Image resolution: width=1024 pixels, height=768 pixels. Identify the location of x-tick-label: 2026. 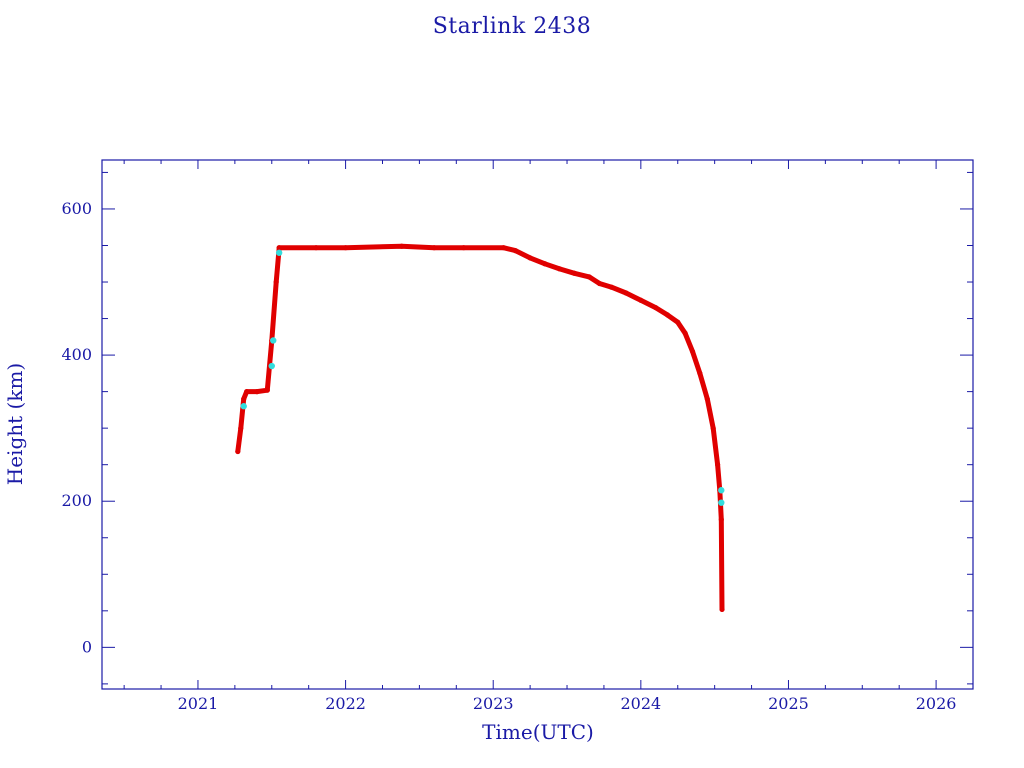
(936, 703).